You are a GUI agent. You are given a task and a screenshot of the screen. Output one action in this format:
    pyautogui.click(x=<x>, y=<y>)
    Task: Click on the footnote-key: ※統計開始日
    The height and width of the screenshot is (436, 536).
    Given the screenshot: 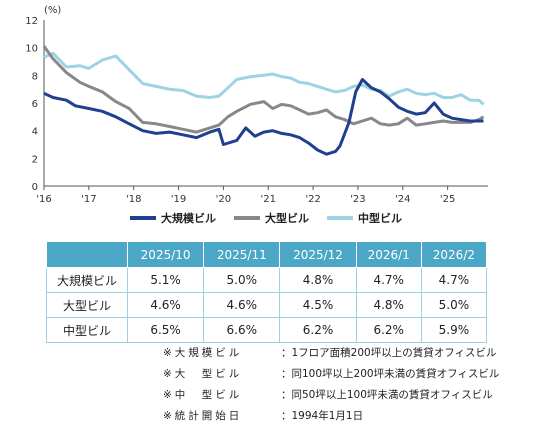 What is the action you would take?
    pyautogui.click(x=203, y=416)
    